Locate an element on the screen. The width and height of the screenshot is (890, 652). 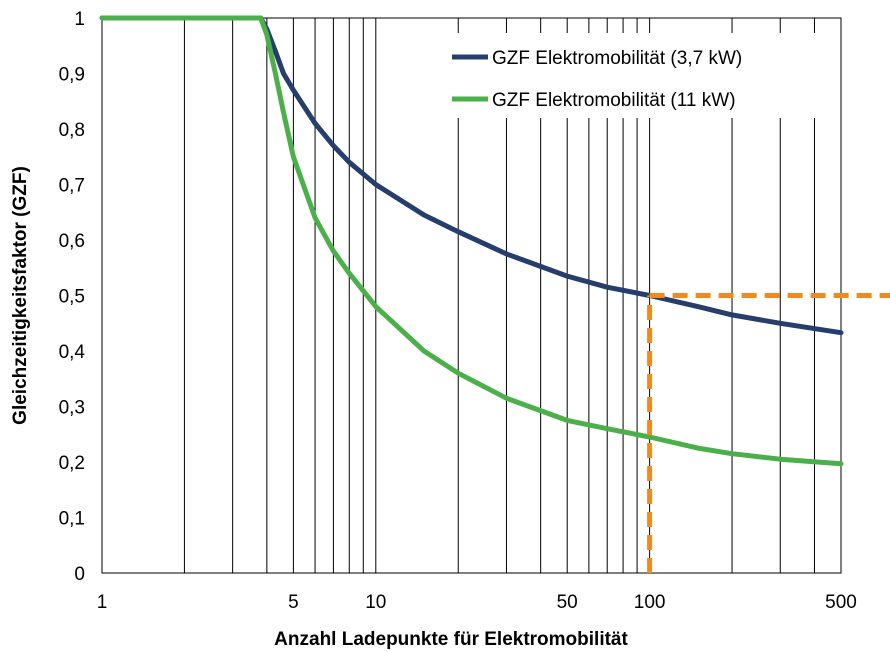
y-tick-label: 0,8 is located at coordinates (72, 130).